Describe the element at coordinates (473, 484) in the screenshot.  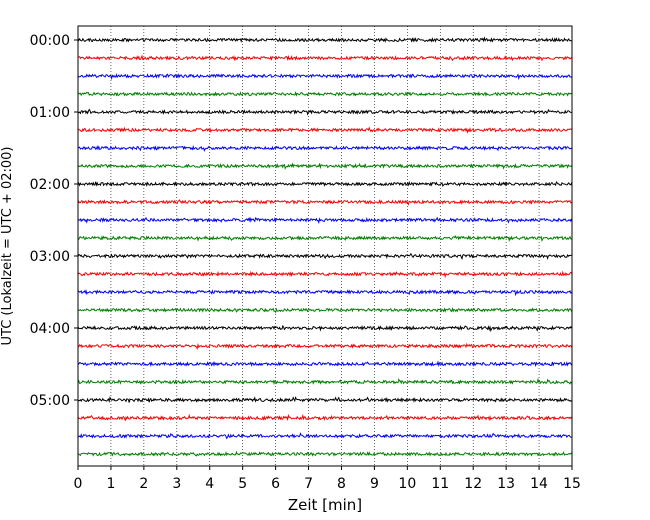
I see `x-tick-label: 12` at that location.